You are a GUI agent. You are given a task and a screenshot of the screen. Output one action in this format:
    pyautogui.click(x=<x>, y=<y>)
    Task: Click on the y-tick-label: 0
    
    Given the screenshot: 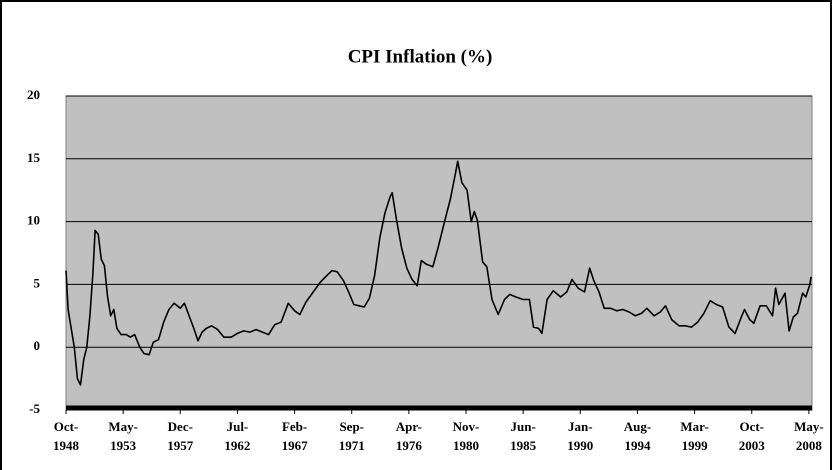 What is the action you would take?
    pyautogui.click(x=37, y=345)
    